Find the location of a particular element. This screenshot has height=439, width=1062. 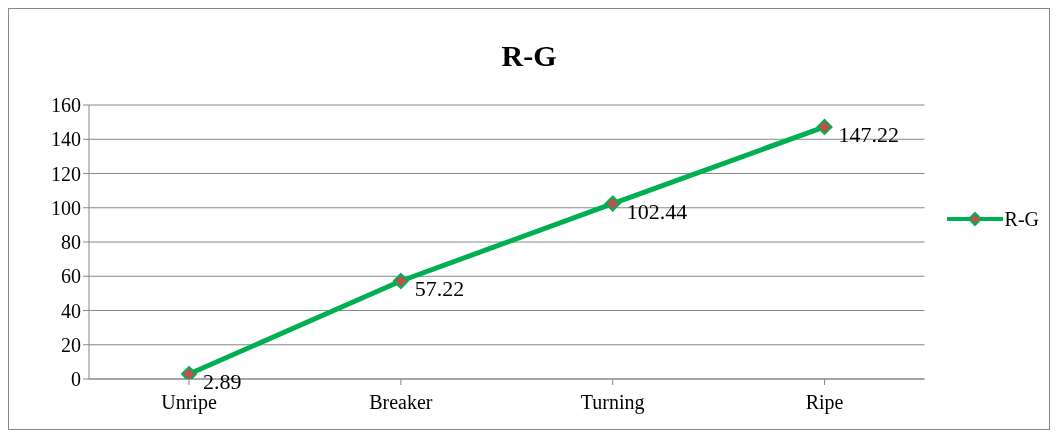

data-label: 57.22 is located at coordinates (439, 289).